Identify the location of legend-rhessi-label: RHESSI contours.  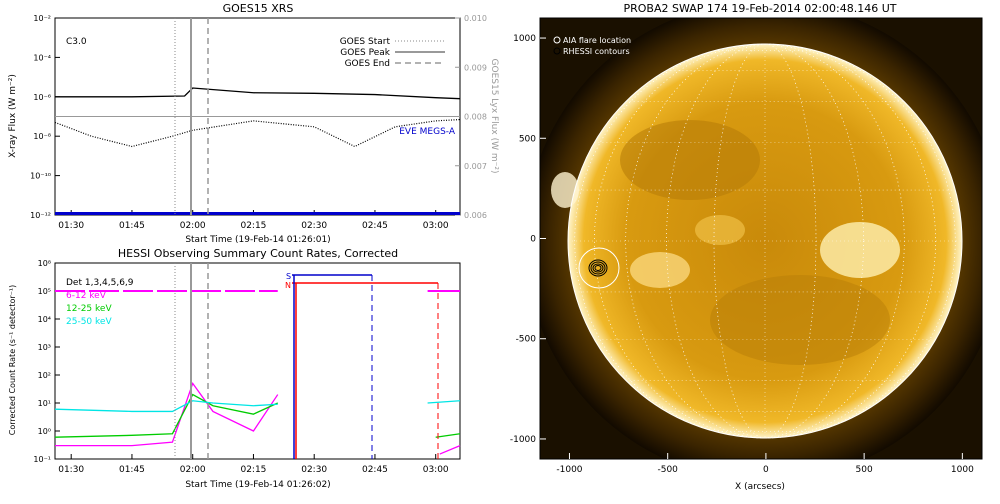
(596, 51).